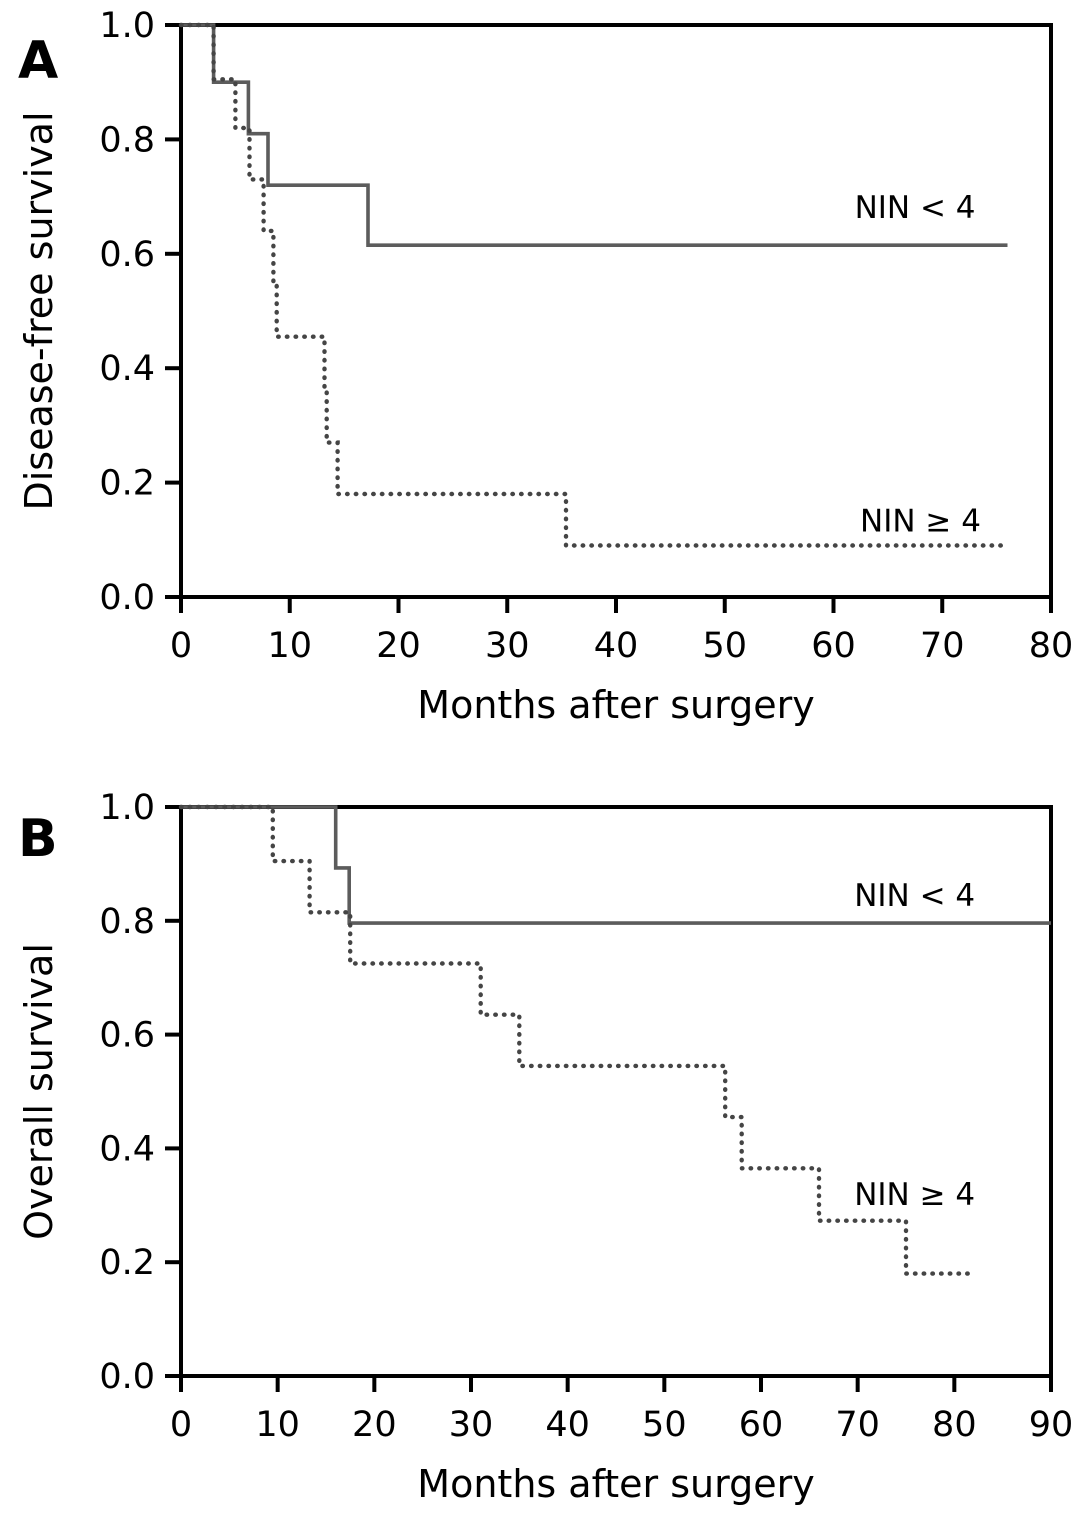  What do you see at coordinates (1051, 1425) in the screenshot?
I see `x-tick-label: 90` at bounding box center [1051, 1425].